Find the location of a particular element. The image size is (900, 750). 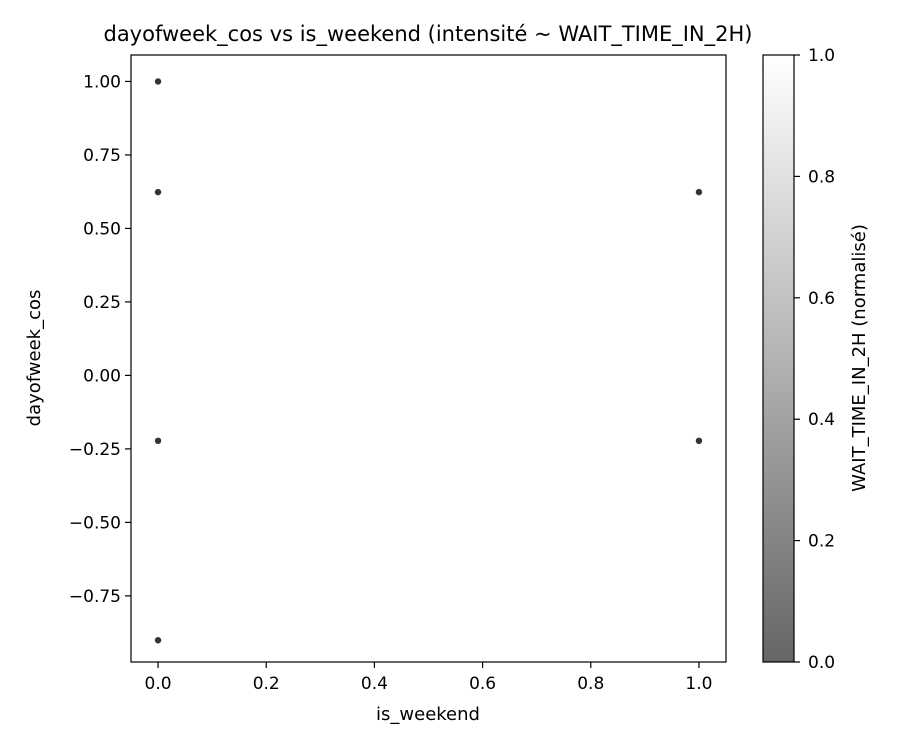

y-tick-label: −0.25 is located at coordinates (95, 450).